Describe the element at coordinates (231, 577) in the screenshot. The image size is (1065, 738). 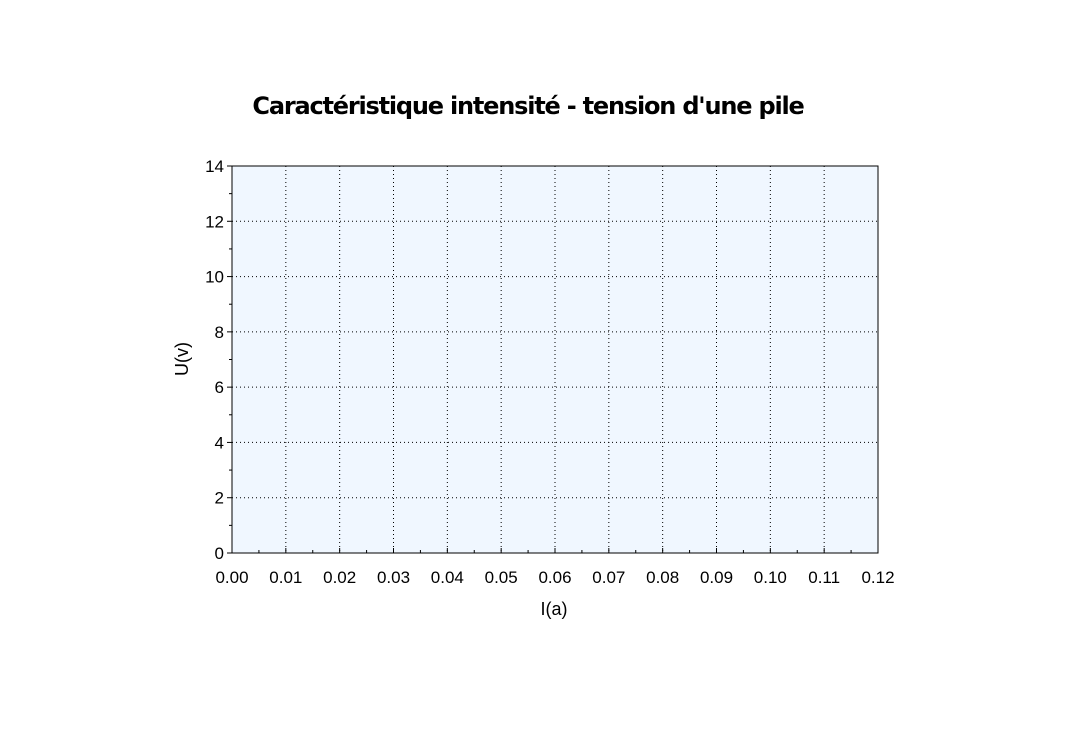
I see `x-tick-label: 0.00` at that location.